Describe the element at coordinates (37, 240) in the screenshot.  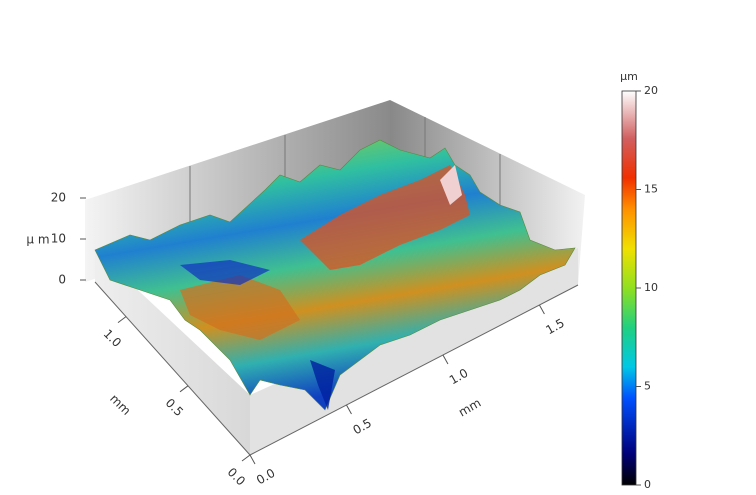
I see `z-axis-label: µ m` at that location.